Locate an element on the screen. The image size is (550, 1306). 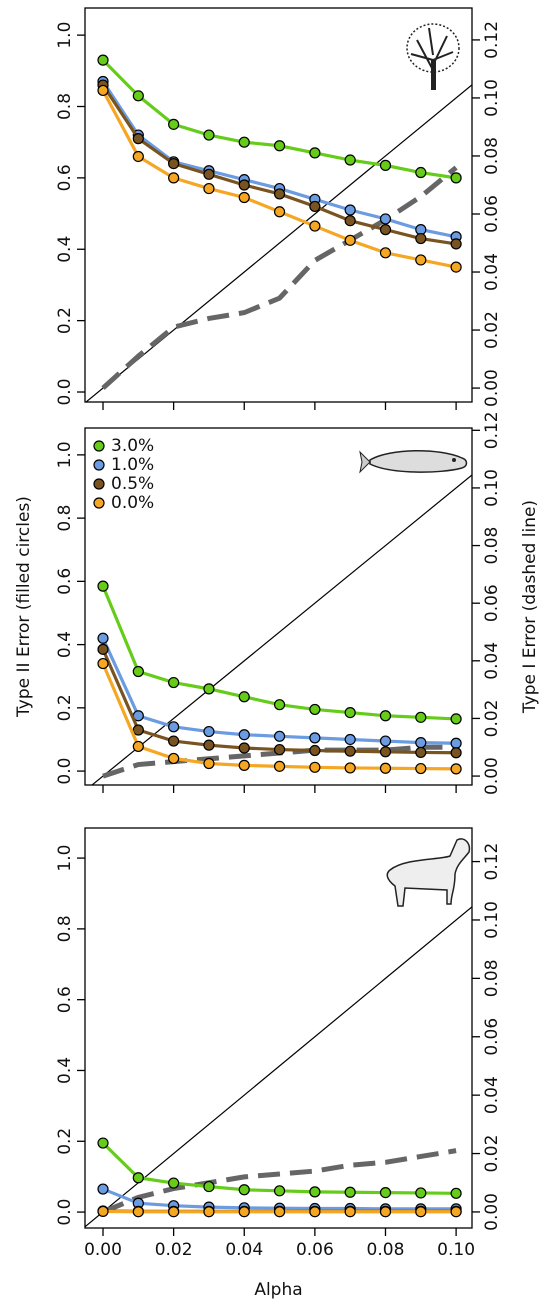
dog-icon is located at coordinates (428, 872).